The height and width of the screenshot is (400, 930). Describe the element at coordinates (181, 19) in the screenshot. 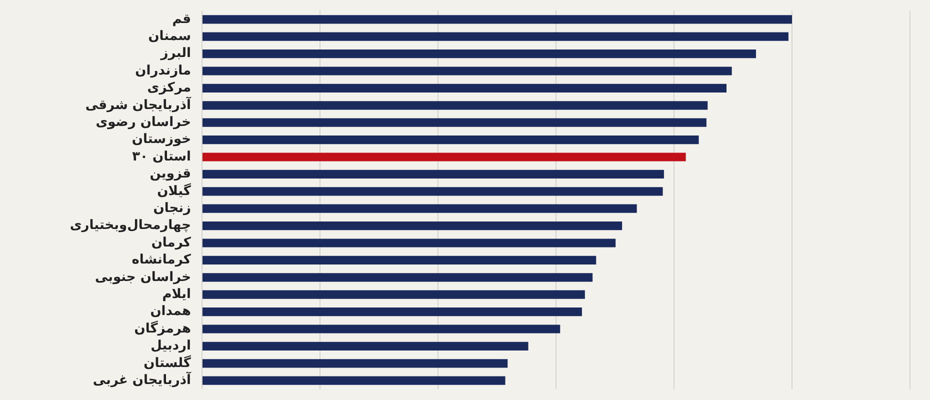

I see `y-tick-label: قم` at that location.